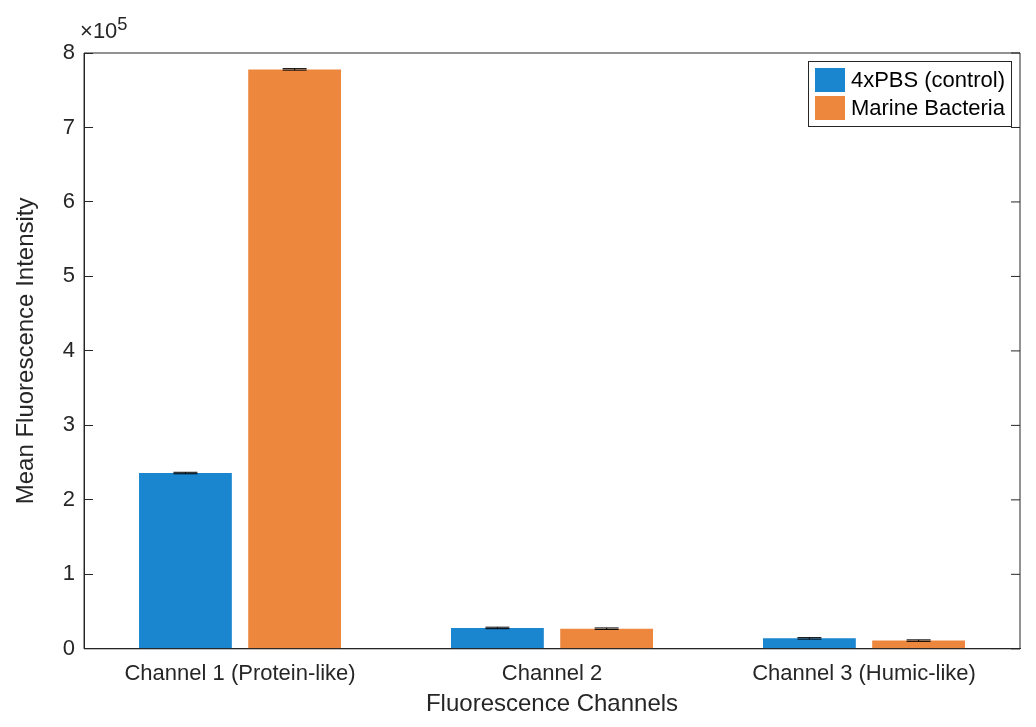 The image size is (1036, 727). What do you see at coordinates (69, 275) in the screenshot?
I see `y-tick-label: 5` at bounding box center [69, 275].